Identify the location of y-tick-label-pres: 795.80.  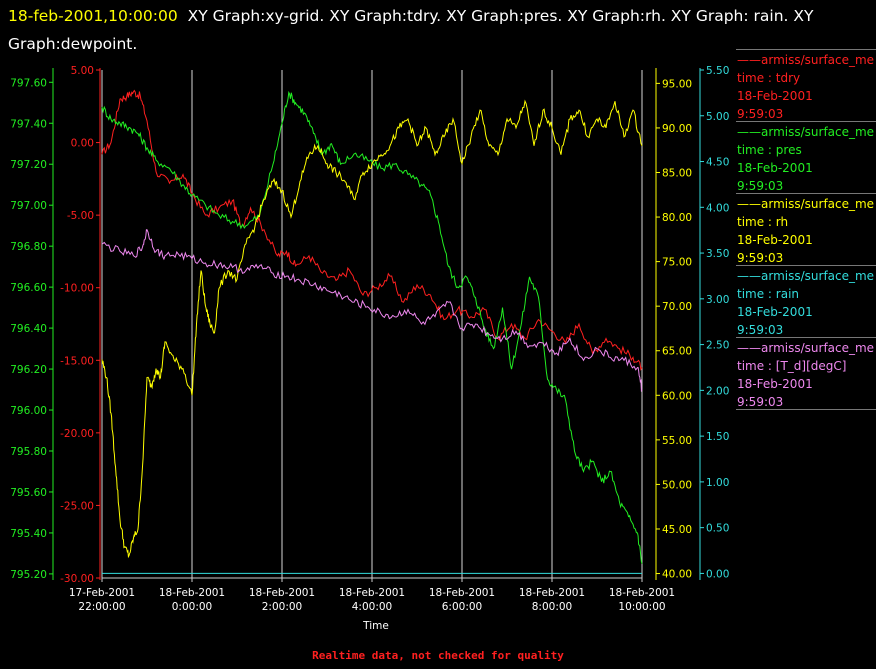
(28, 452).